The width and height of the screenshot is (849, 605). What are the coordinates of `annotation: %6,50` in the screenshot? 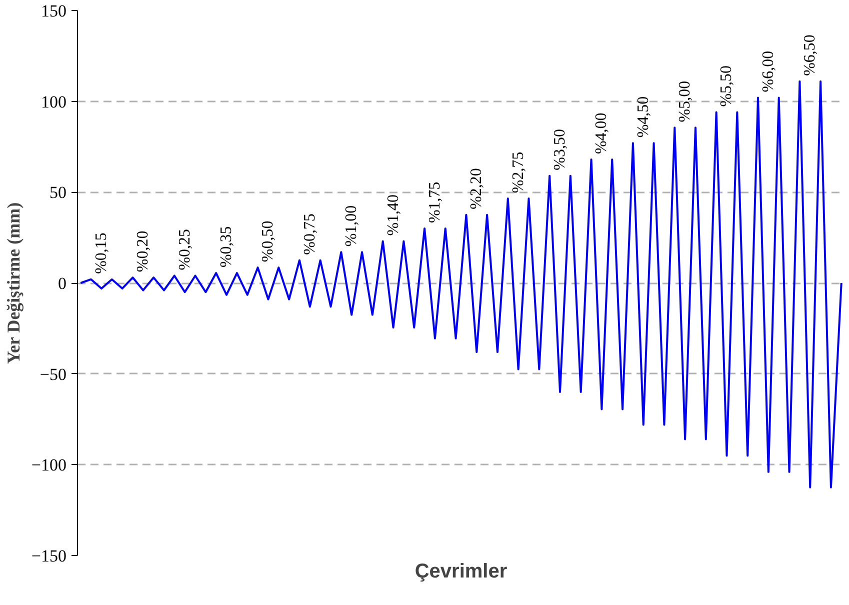 It's located at (810, 55).